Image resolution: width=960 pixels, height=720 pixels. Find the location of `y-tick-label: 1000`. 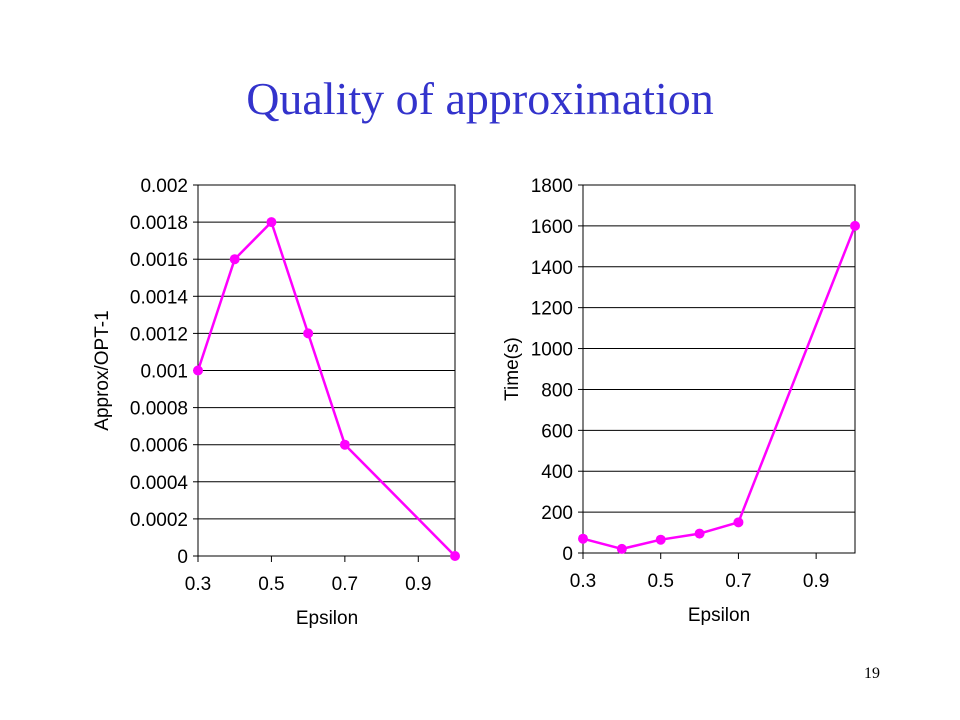

y-tick-label: 1000 is located at coordinates (552, 350).